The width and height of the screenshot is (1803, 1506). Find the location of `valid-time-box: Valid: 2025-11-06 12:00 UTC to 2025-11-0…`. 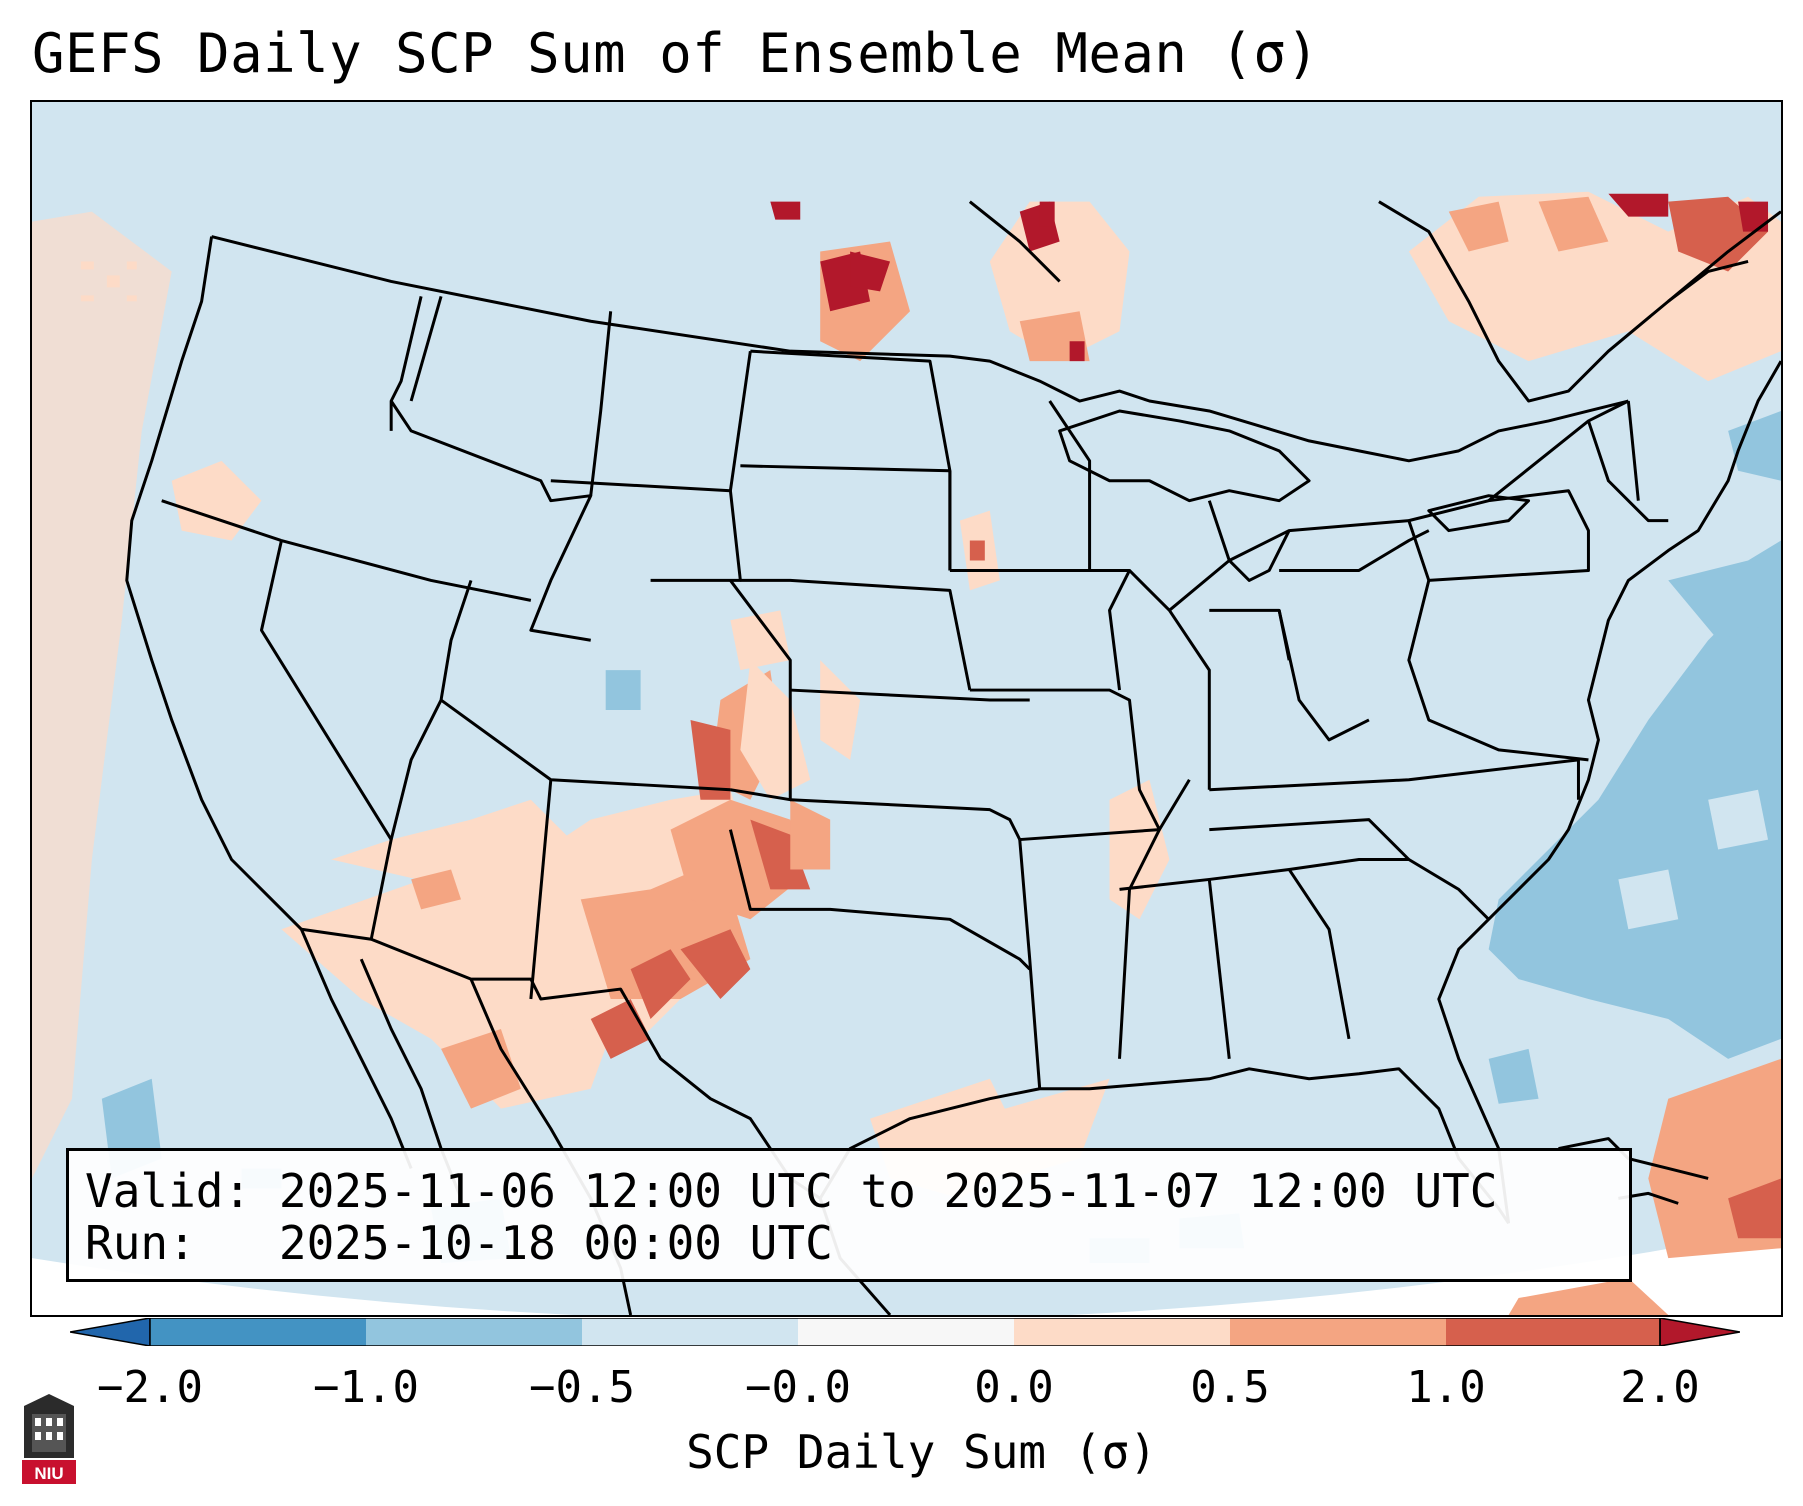

valid-time-box: Valid: 2025-11-06 12:00 UTC to 2025-11-0… is located at coordinates (849, 1215).